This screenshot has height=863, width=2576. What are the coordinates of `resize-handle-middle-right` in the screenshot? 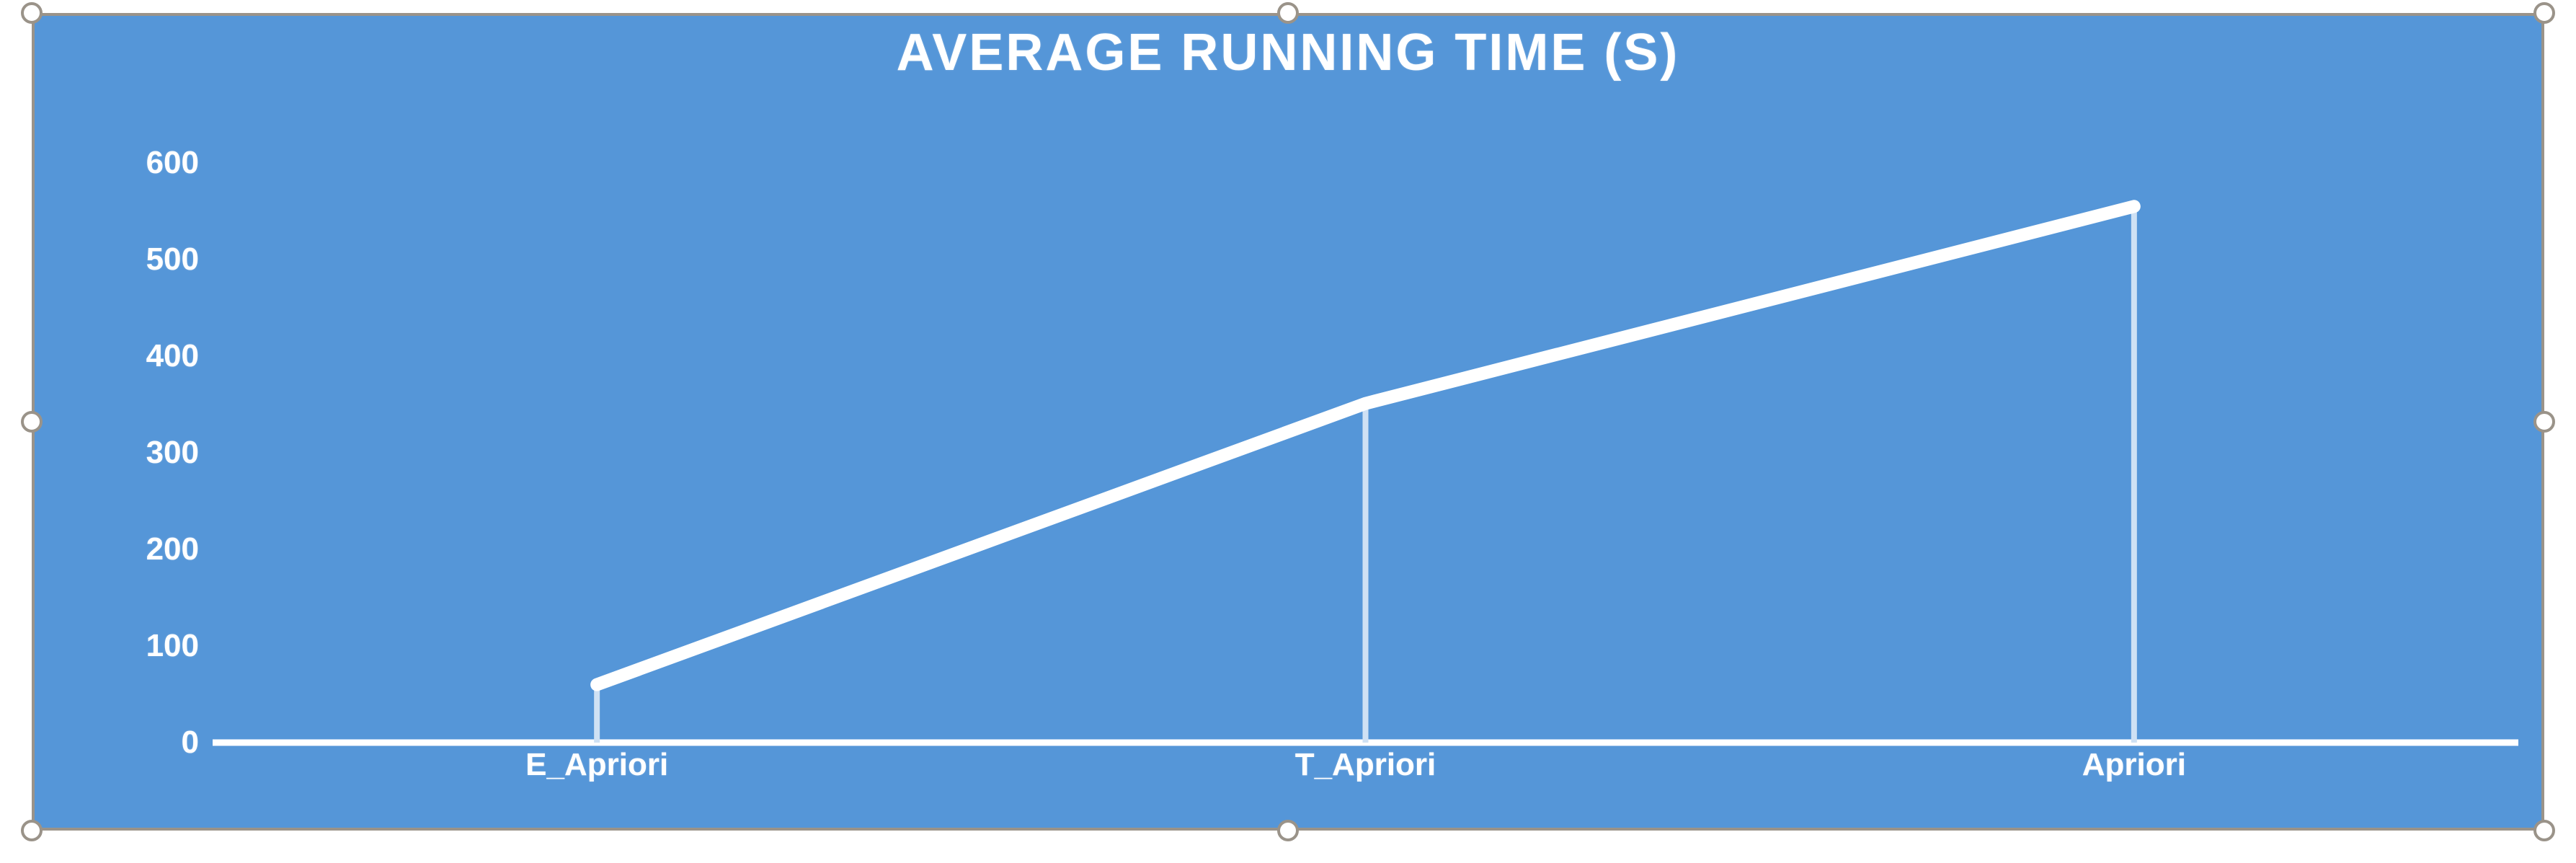 It's located at (2544, 422).